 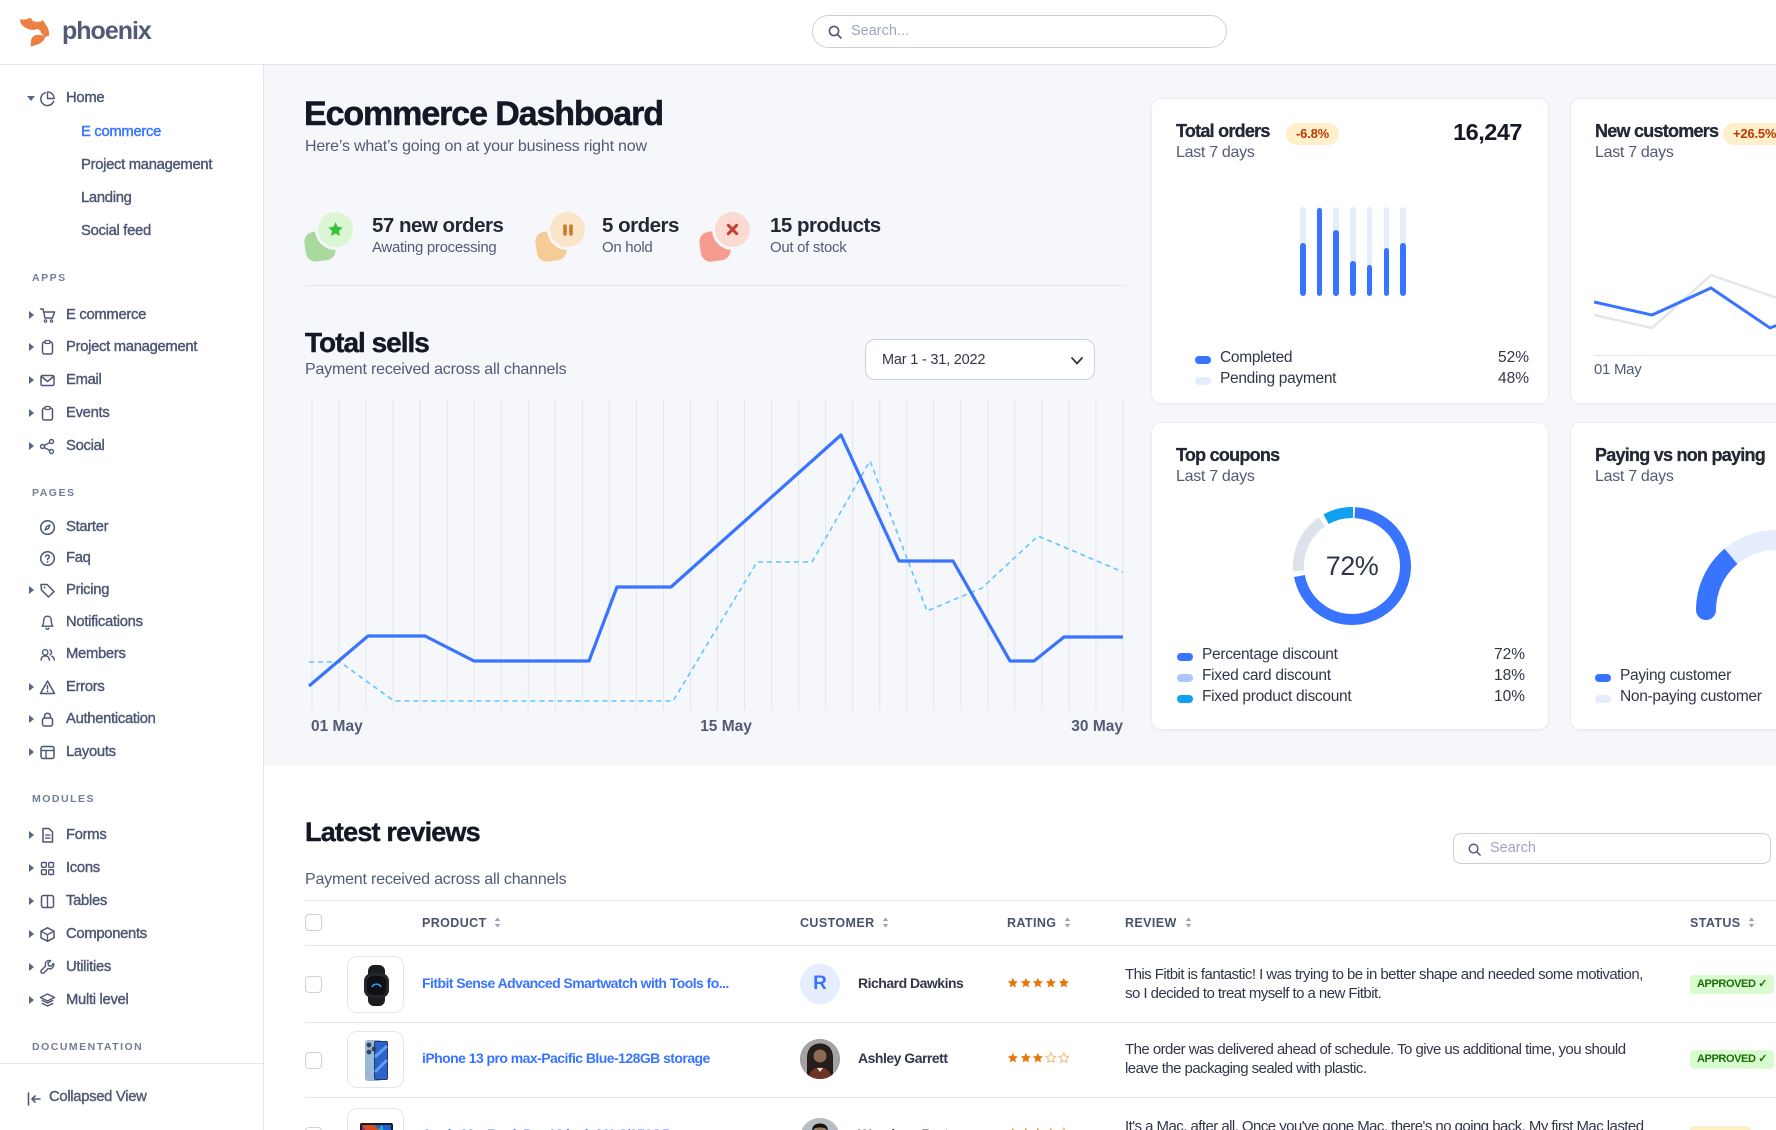 I want to click on svg-text: 72%, so click(x=1352, y=566).